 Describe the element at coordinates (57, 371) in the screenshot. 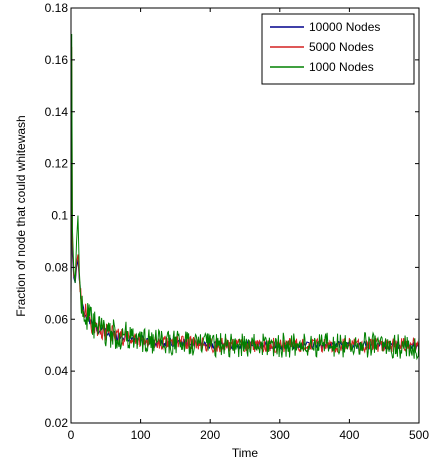

I see `y-tick-label: 0.04` at that location.